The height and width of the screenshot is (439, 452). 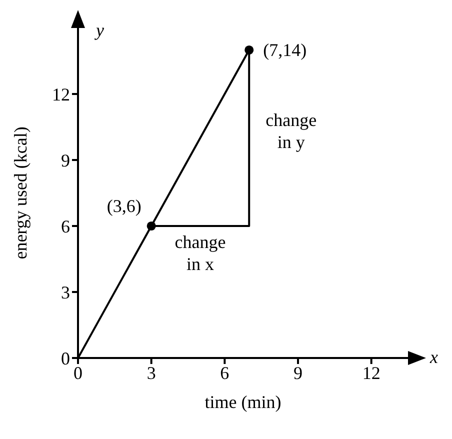 I want to click on annotation: y, so click(x=99, y=30).